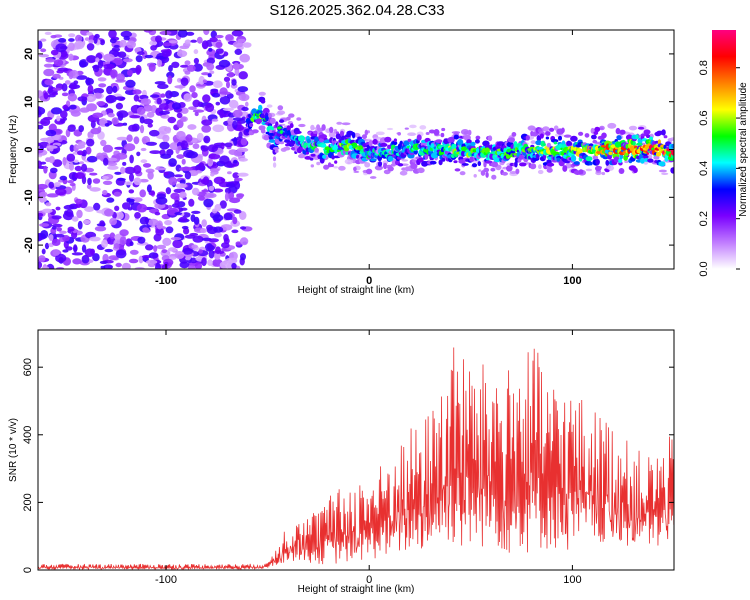  What do you see at coordinates (166, 281) in the screenshot?
I see `spectrogram-x-tick-label: -100` at bounding box center [166, 281].